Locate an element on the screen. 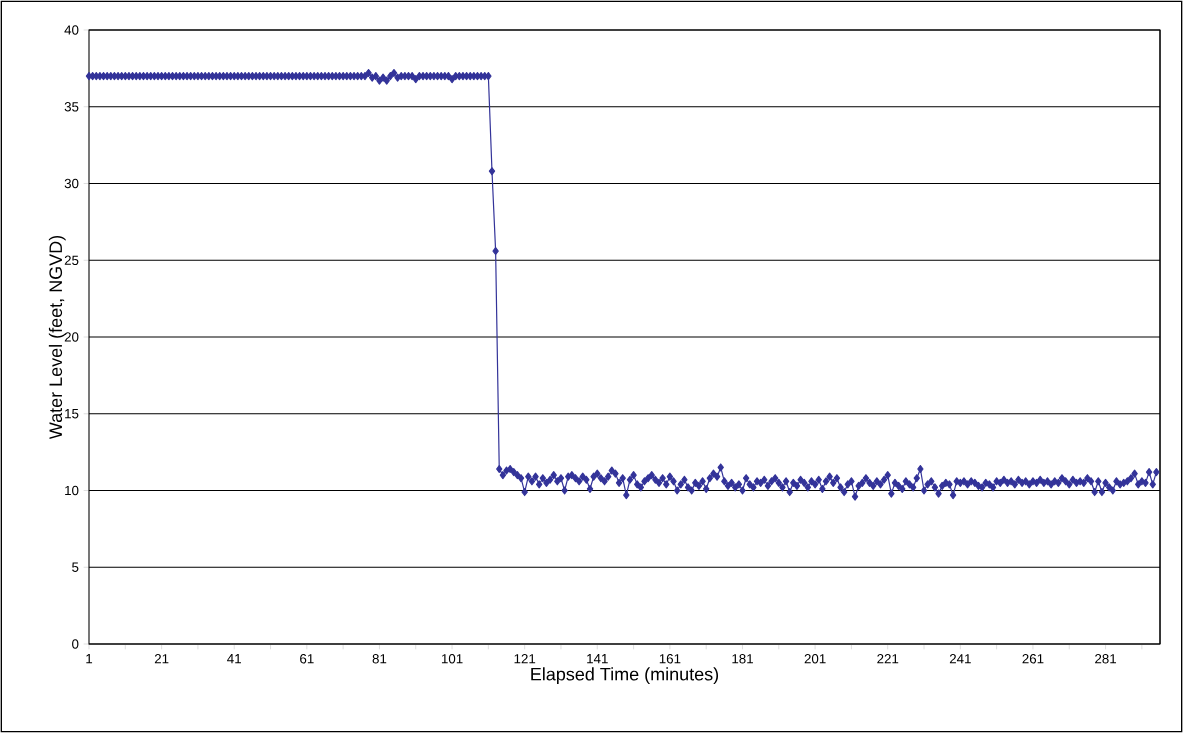 This screenshot has width=1183, height=733. x-tick-label: 201 is located at coordinates (815, 659).